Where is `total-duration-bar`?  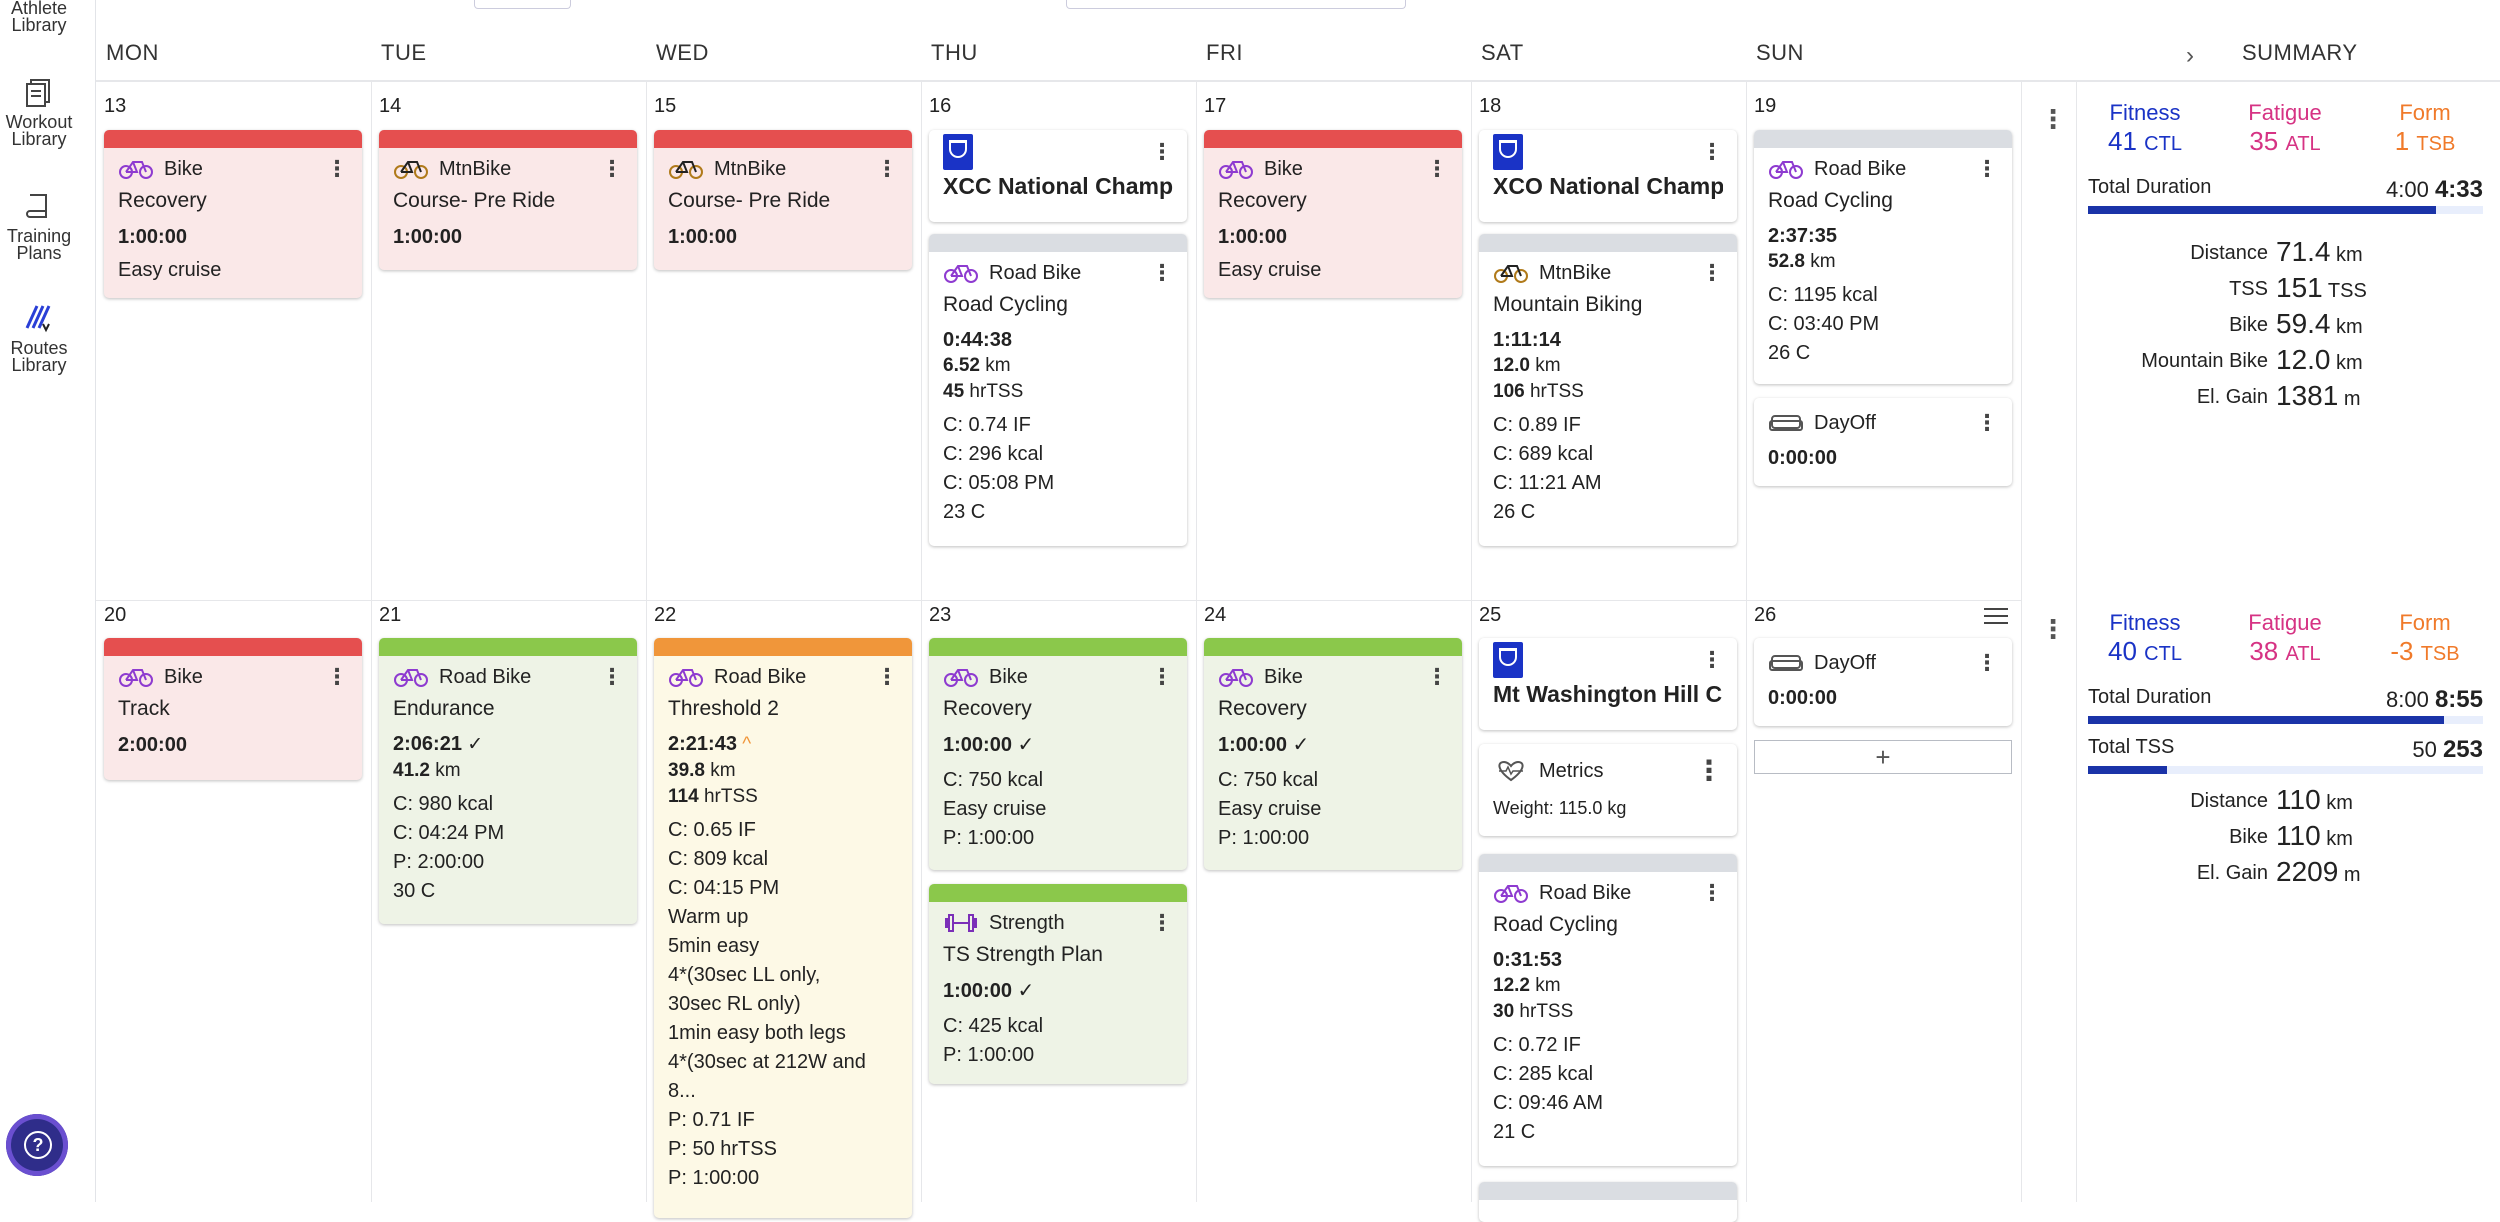
total-duration-bar is located at coordinates (2285, 210).